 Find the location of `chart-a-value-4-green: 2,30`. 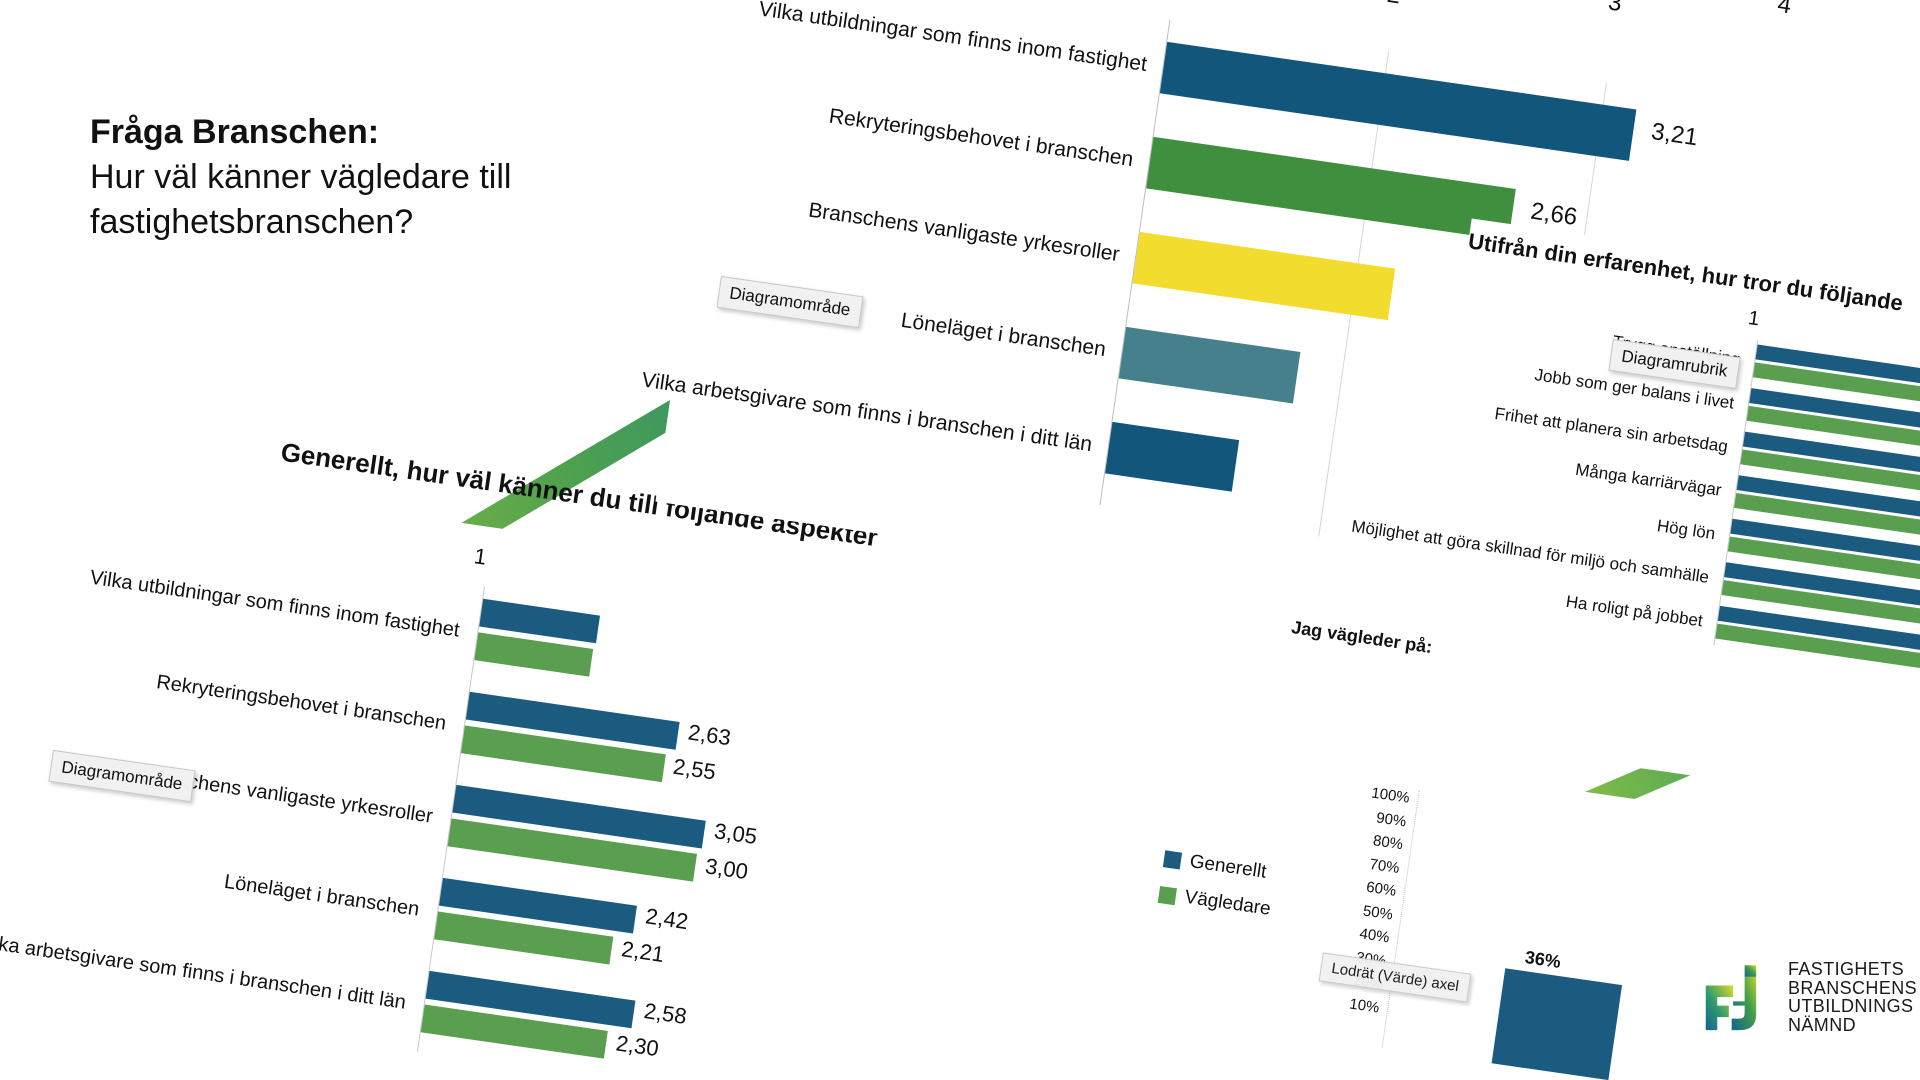

chart-a-value-4-green: 2,30 is located at coordinates (637, 1046).